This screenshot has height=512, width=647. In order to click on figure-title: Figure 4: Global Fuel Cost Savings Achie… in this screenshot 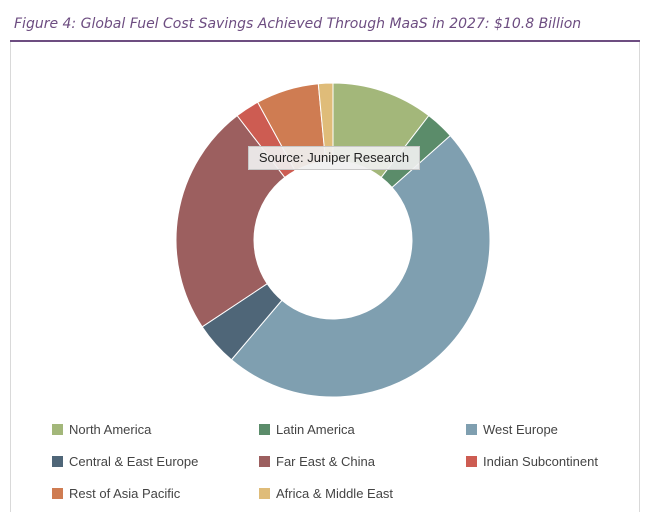, I will do `click(298, 24)`.